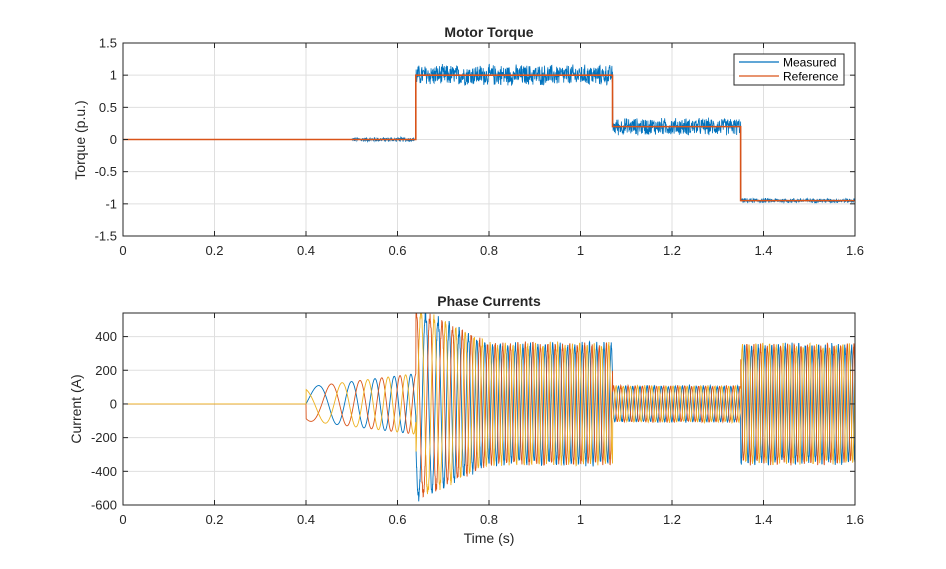  Describe the element at coordinates (811, 77) in the screenshot. I see `legend-reference-label: Reference` at that location.